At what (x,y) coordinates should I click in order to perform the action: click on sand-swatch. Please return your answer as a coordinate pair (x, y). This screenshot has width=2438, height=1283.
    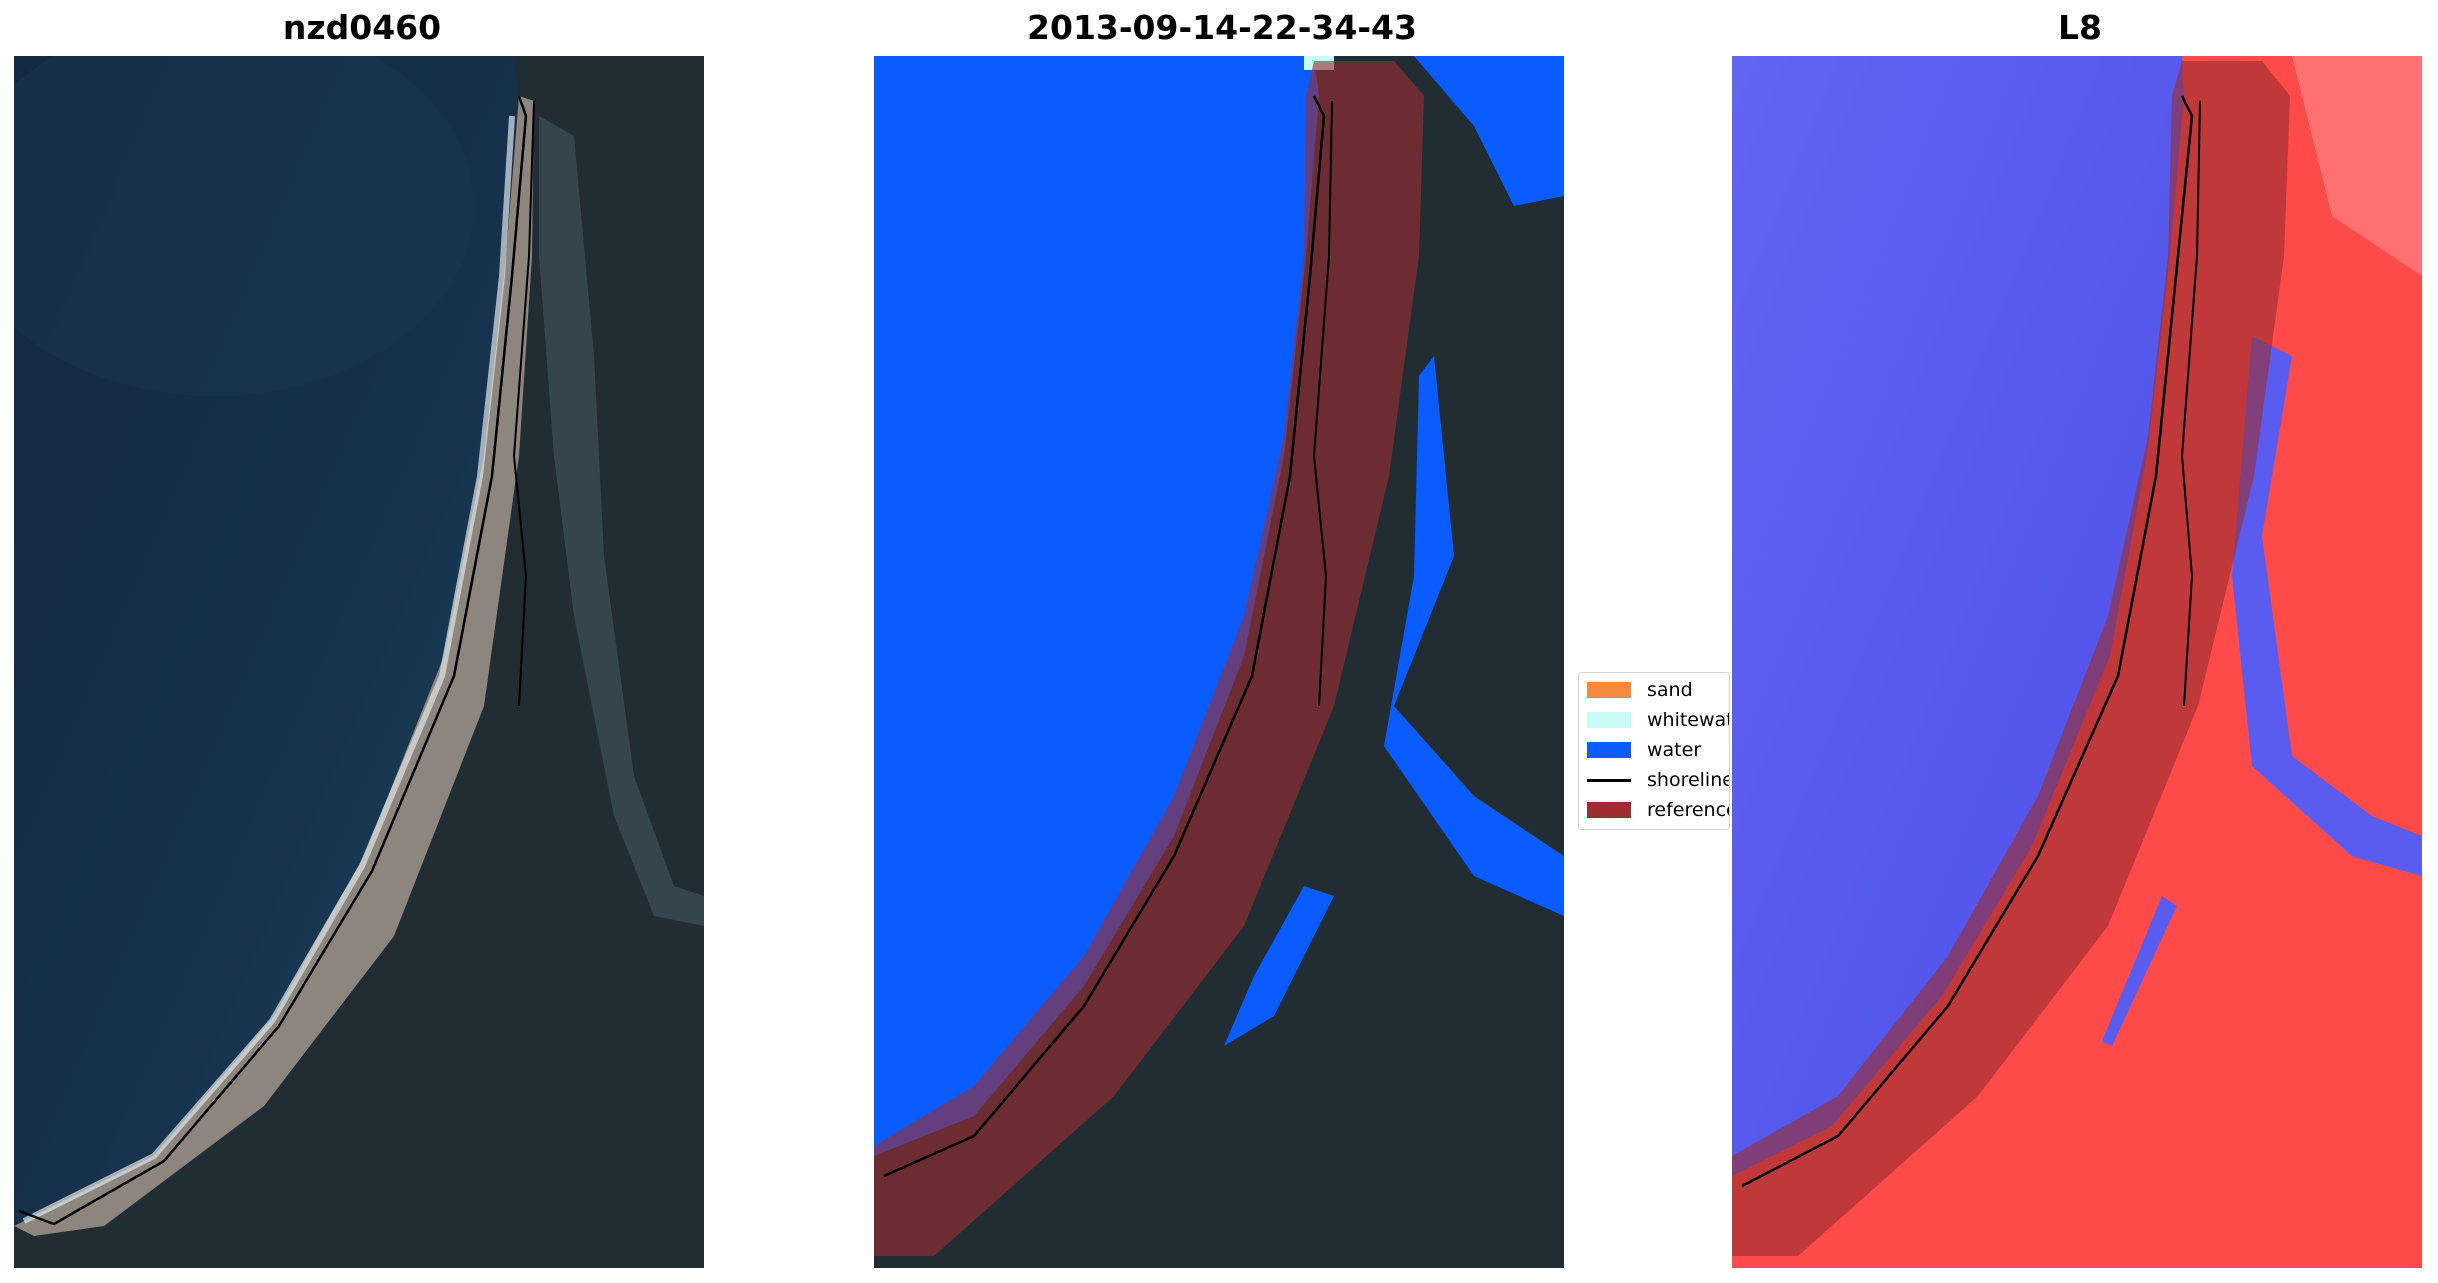
    Looking at the image, I should click on (1609, 690).